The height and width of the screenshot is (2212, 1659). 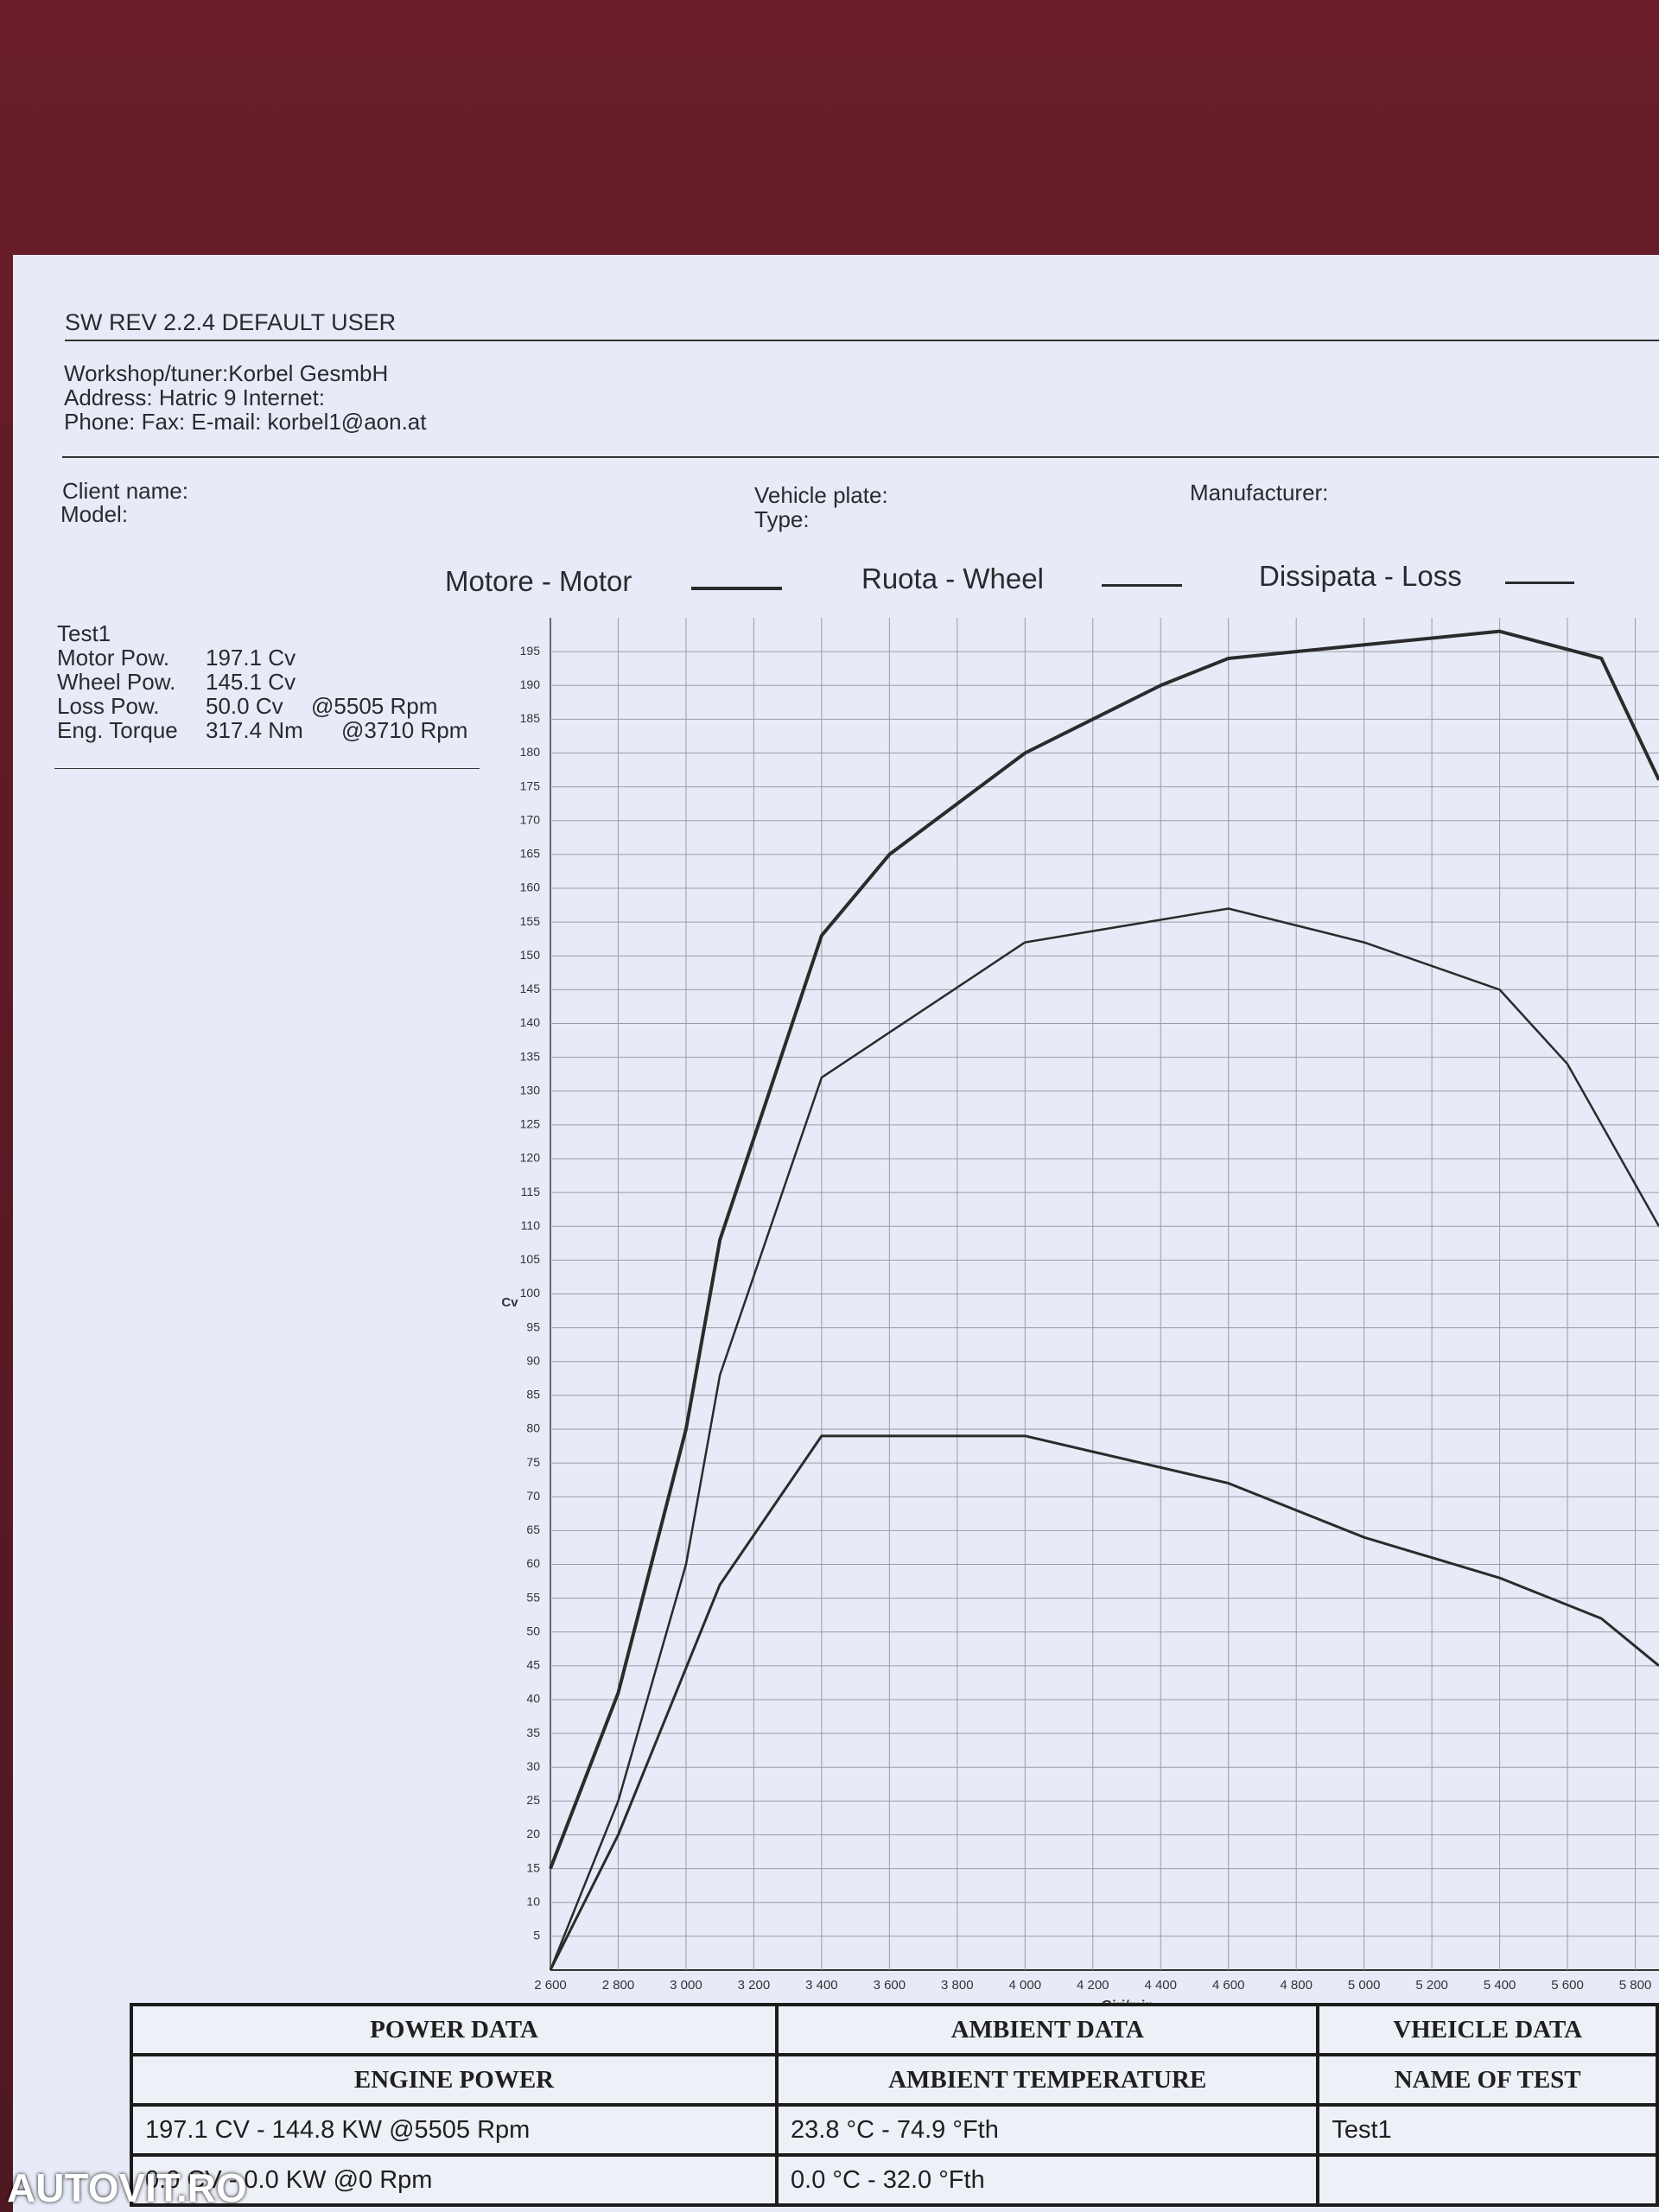 What do you see at coordinates (1431, 1985) in the screenshot?
I see `x-tick-label: 5 200` at bounding box center [1431, 1985].